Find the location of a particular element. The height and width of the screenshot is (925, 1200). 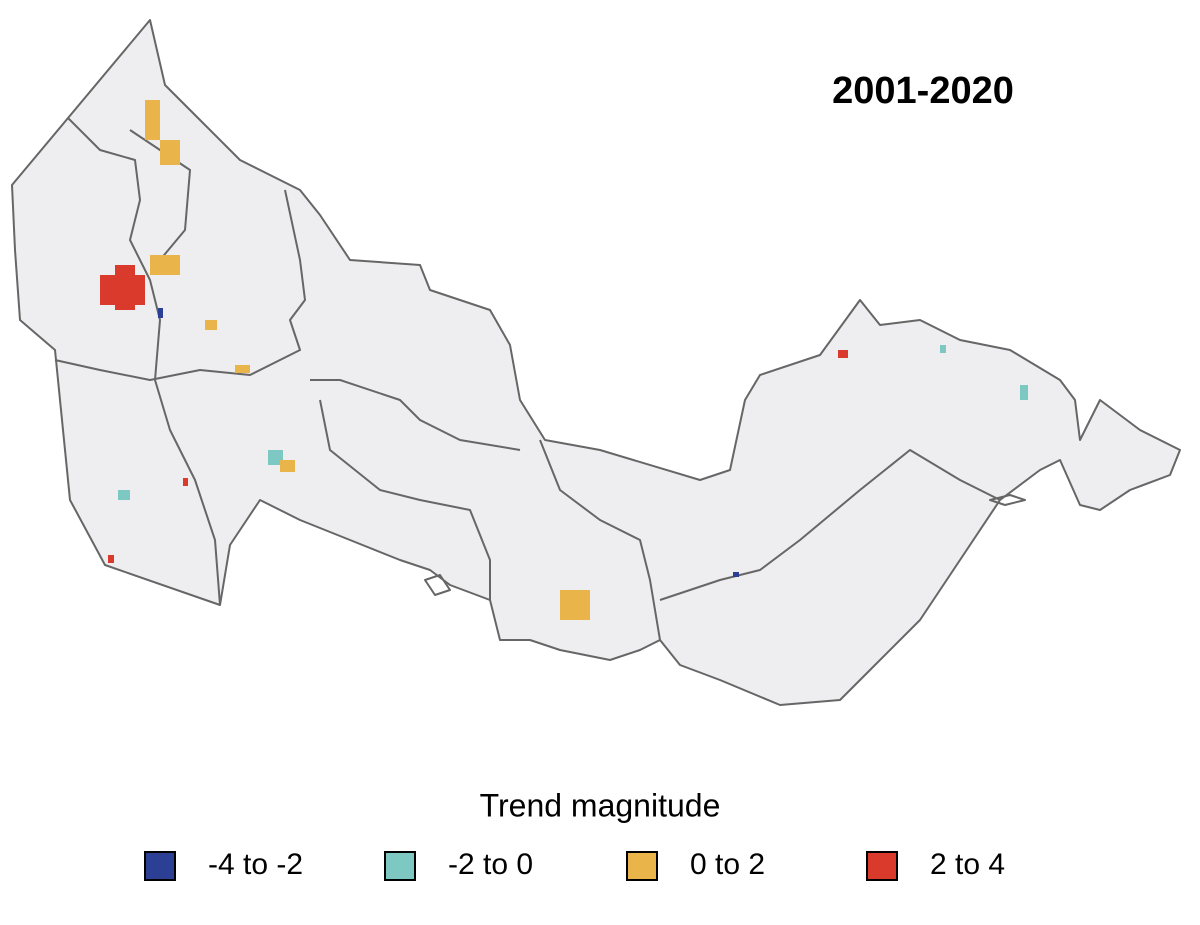

legend-label: -4 to -2 is located at coordinates (255, 864).